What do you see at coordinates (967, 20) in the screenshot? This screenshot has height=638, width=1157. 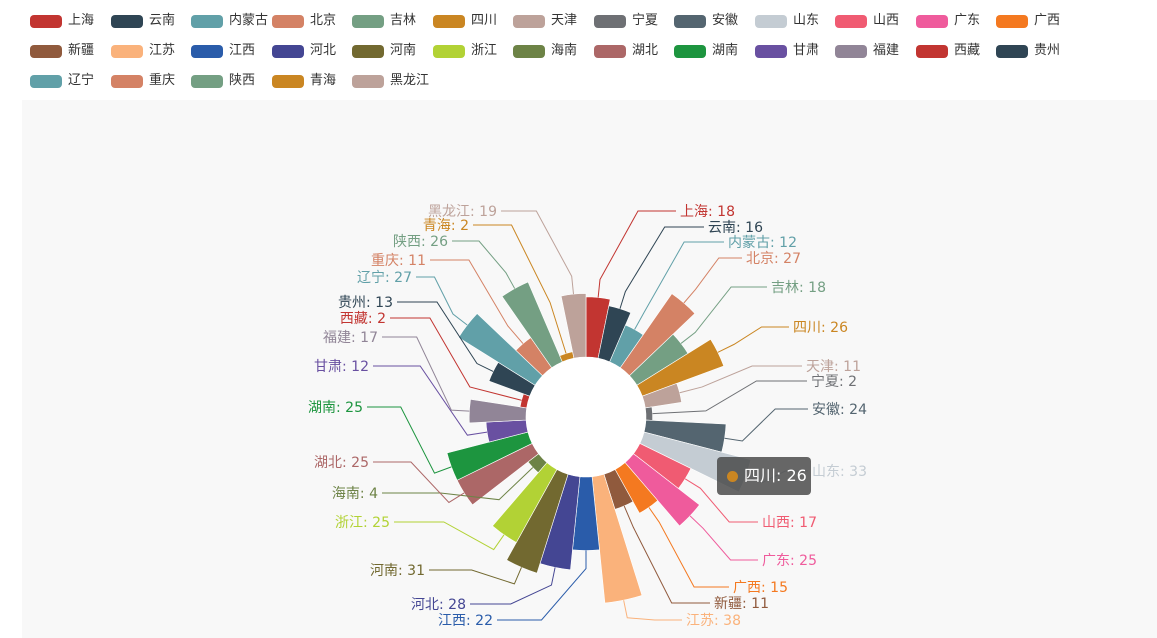 I see `legend-label: 广东` at bounding box center [967, 20].